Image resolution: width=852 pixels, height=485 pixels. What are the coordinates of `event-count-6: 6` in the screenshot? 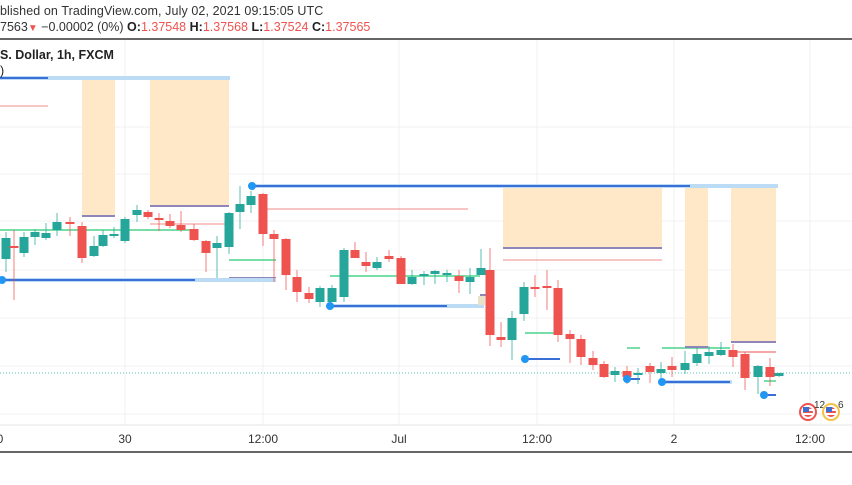 It's located at (841, 405).